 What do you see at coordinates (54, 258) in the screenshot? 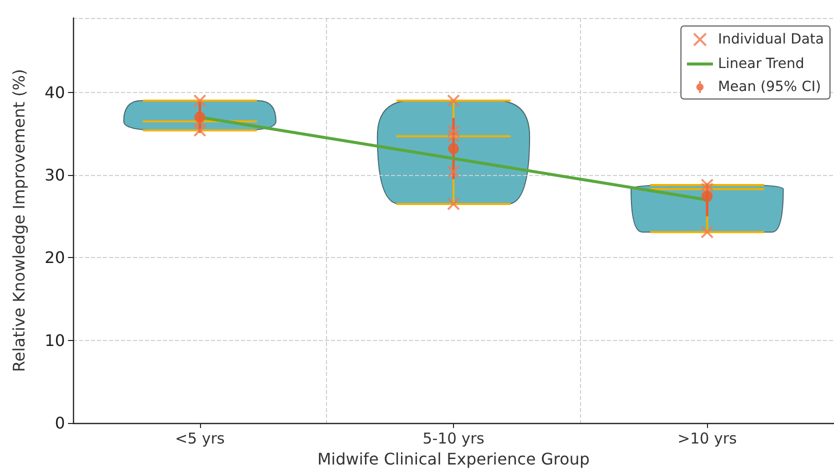
I see `y-tick-label: 20` at bounding box center [54, 258].